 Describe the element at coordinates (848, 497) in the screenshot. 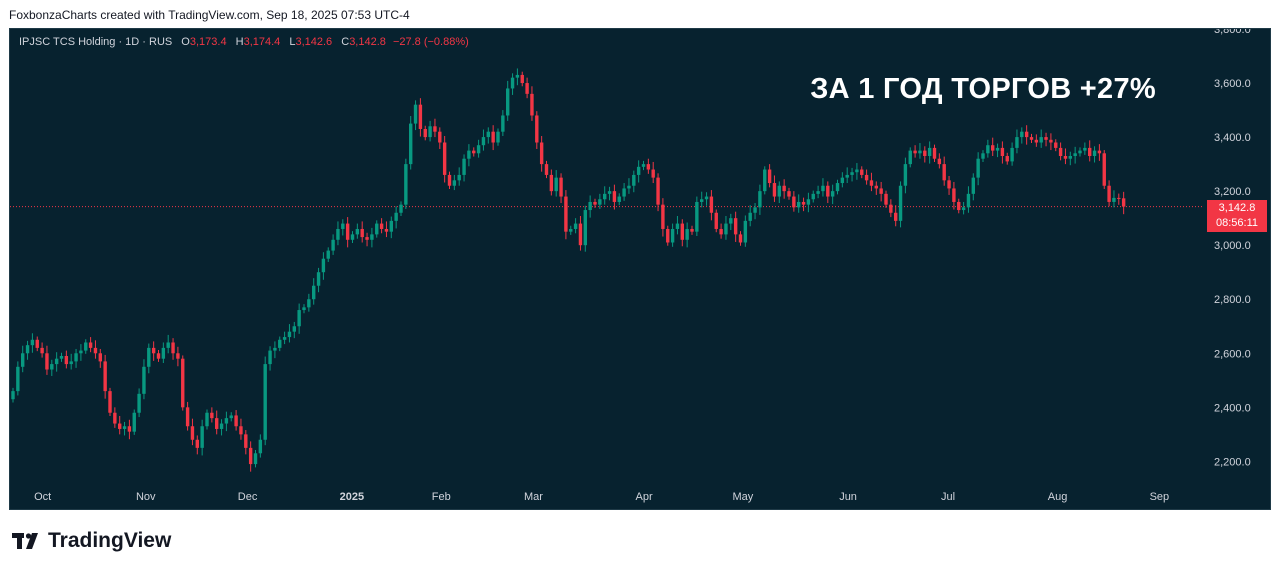

I see `x-tick-label: Jun` at that location.